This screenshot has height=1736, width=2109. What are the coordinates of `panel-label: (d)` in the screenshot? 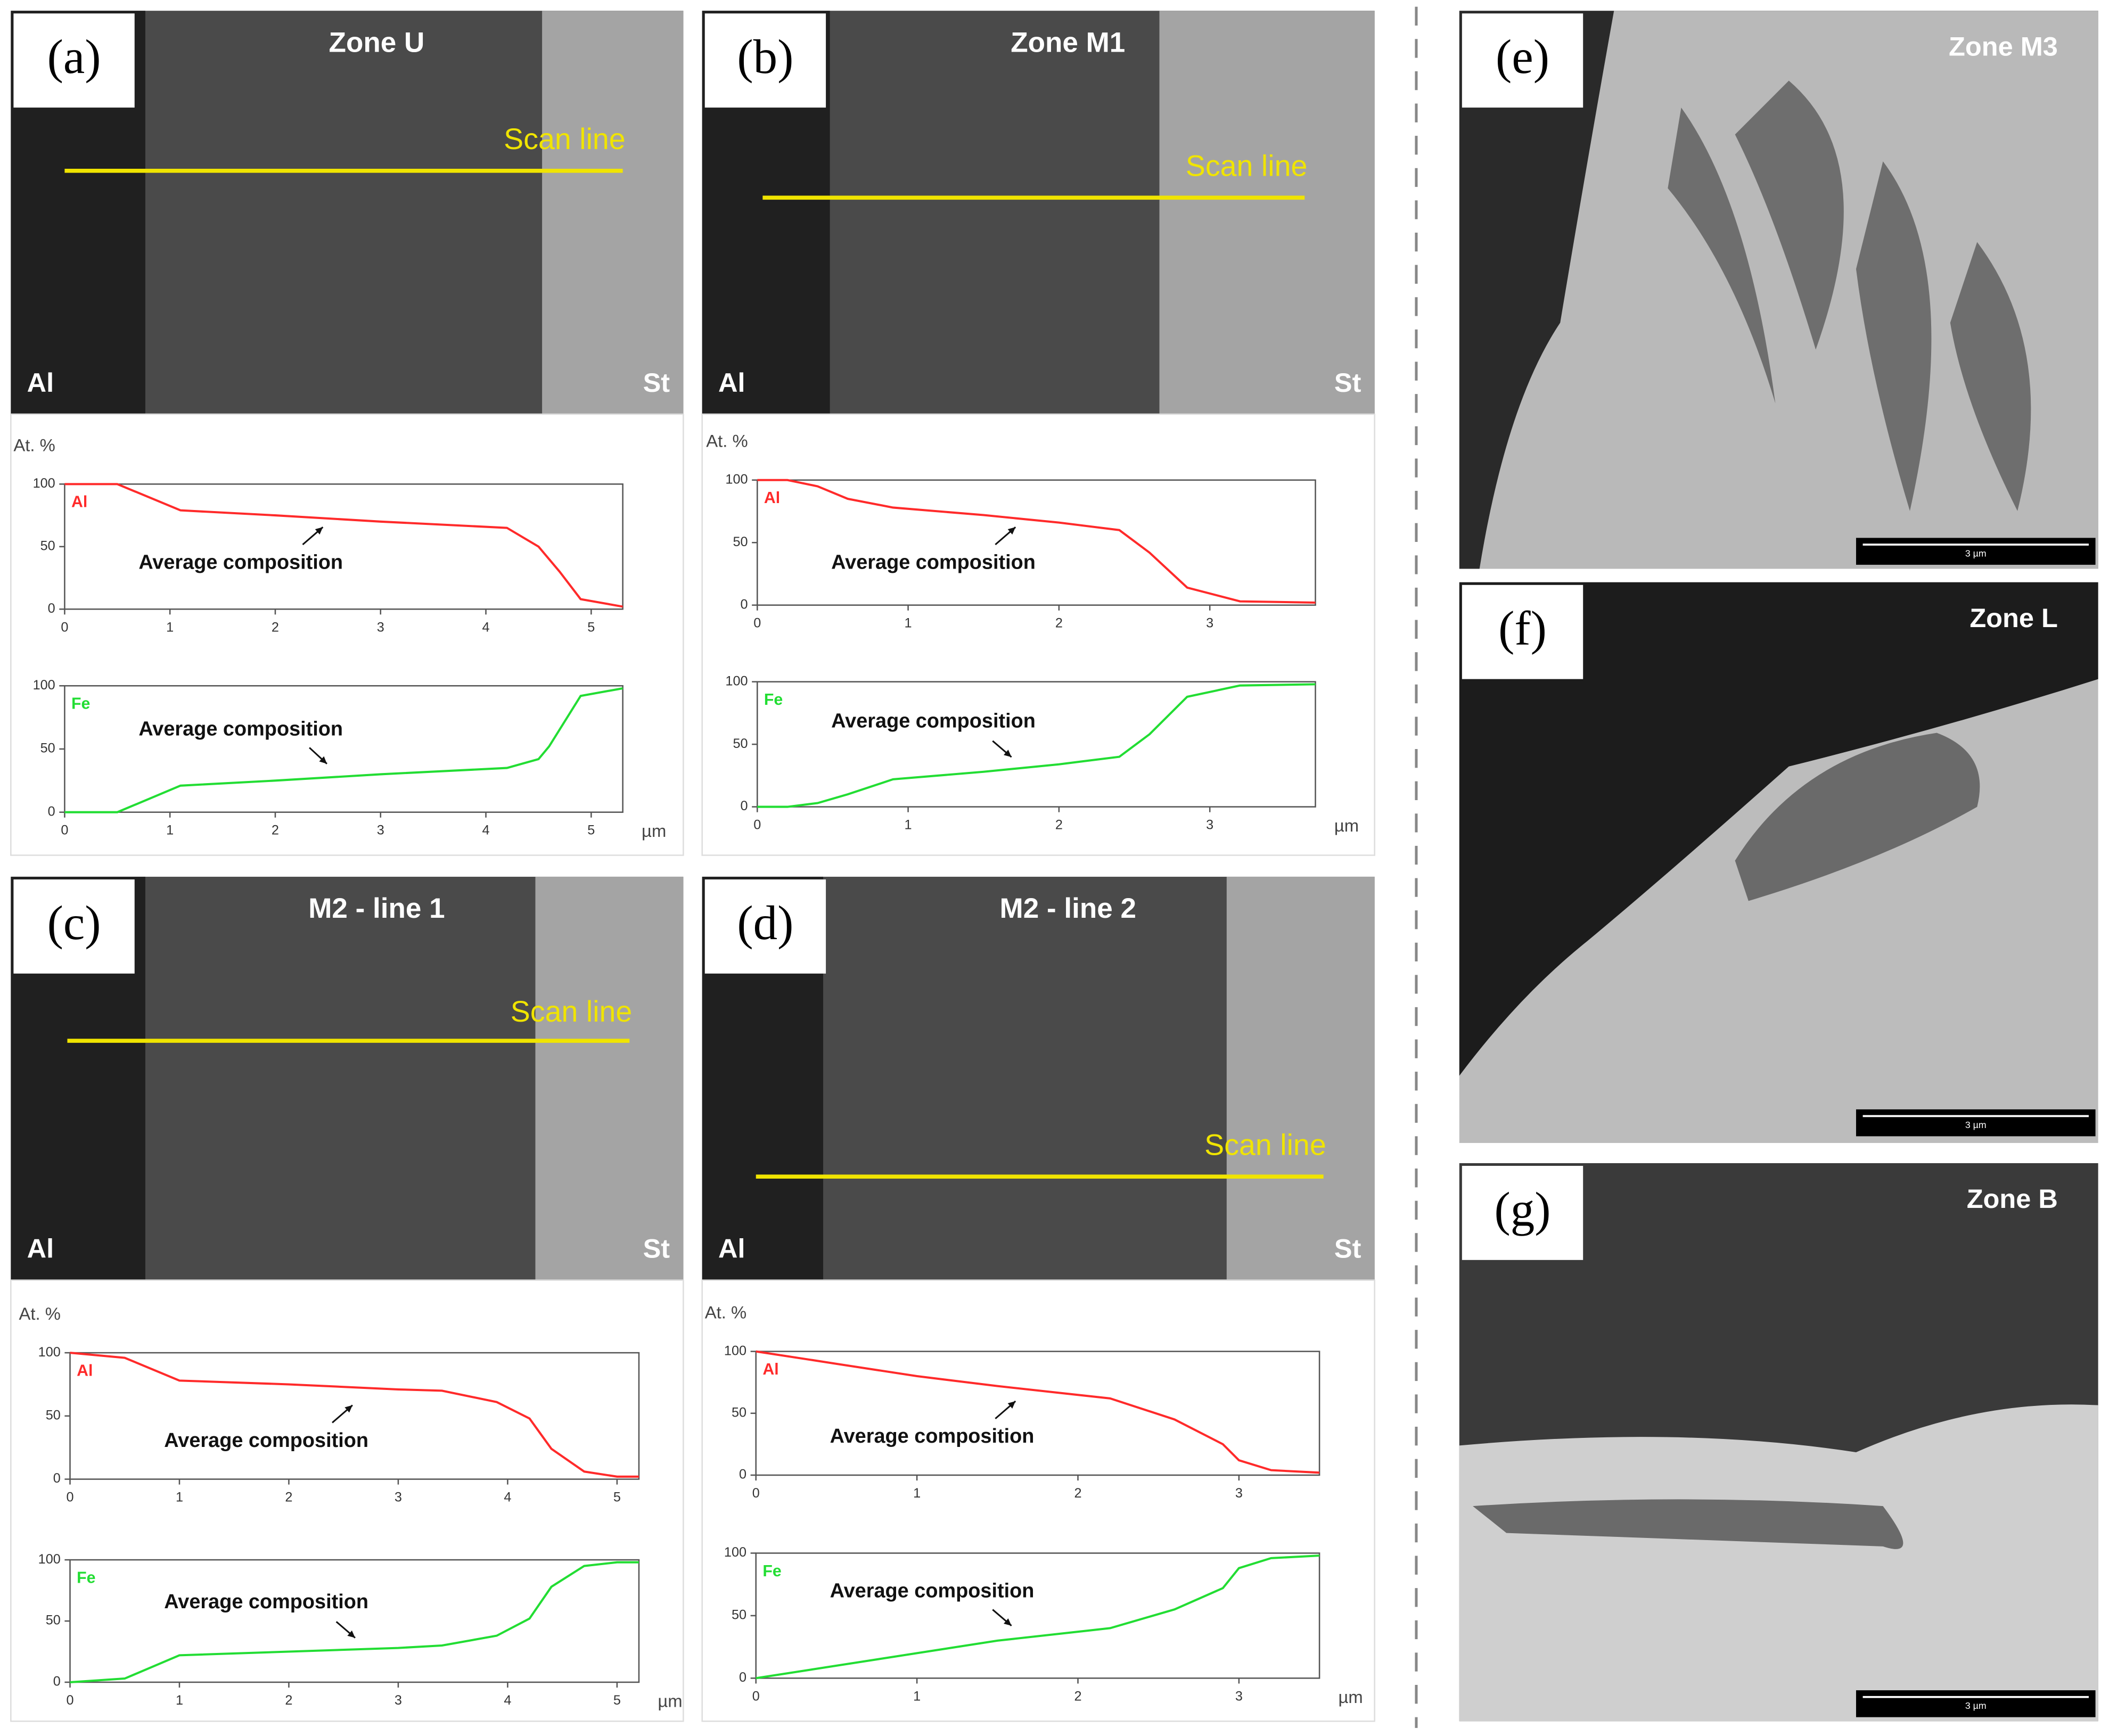 It's located at (765, 923).